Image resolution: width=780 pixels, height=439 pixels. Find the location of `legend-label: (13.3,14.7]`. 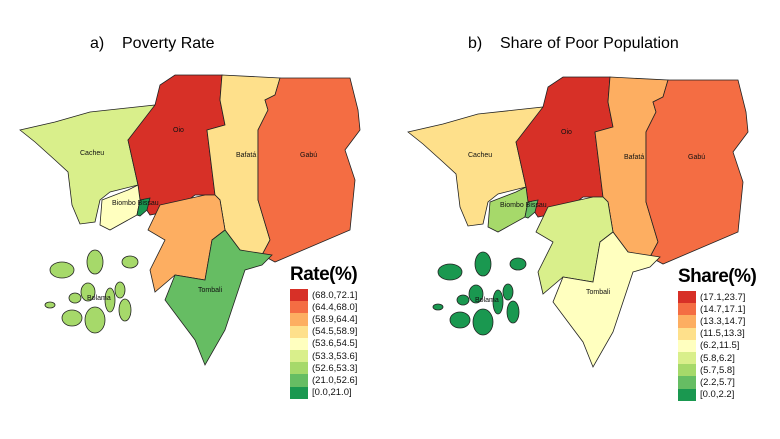

legend-label: (13.3,14.7] is located at coordinates (723, 321).